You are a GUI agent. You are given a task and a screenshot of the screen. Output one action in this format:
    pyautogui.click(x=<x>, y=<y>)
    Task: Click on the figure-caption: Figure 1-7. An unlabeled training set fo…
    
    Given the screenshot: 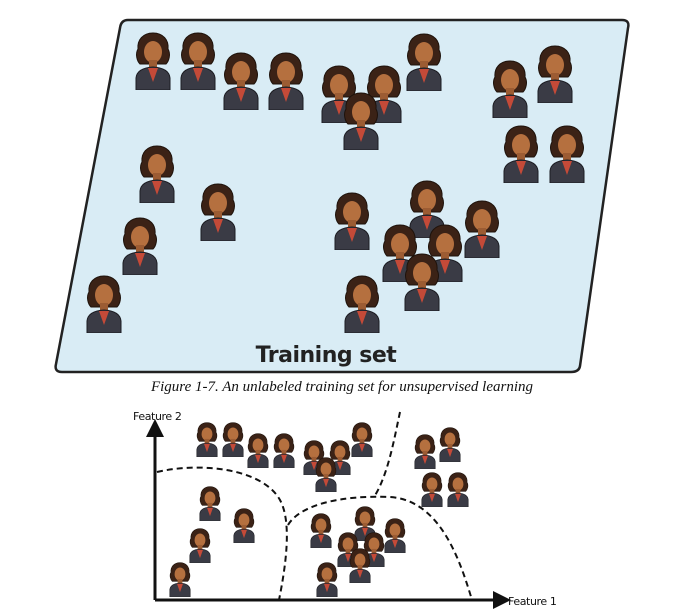 What is the action you would take?
    pyautogui.click(x=342, y=387)
    